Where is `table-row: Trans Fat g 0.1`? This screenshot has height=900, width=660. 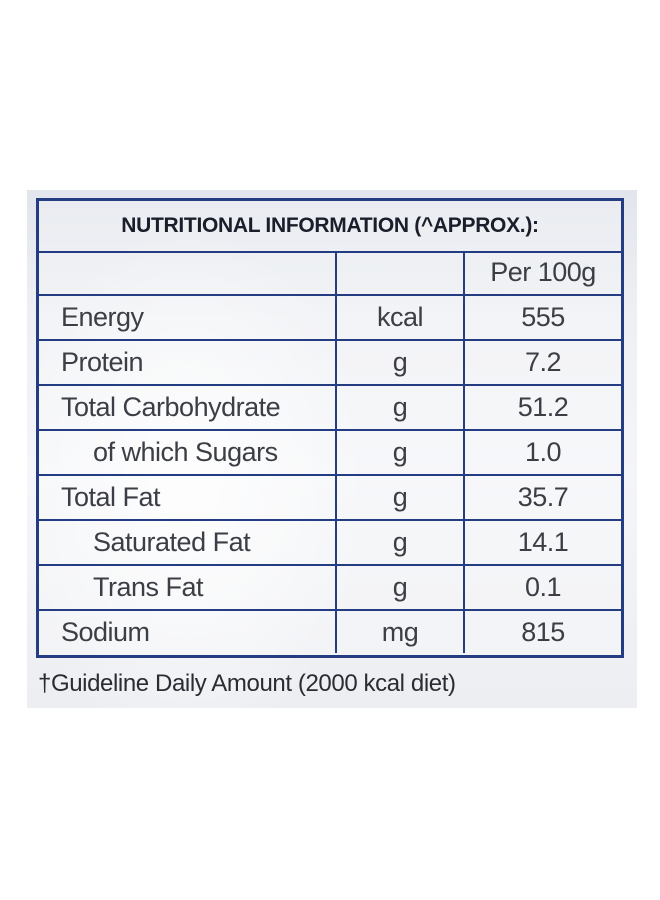 table-row: Trans Fat g 0.1 is located at coordinates (330, 588).